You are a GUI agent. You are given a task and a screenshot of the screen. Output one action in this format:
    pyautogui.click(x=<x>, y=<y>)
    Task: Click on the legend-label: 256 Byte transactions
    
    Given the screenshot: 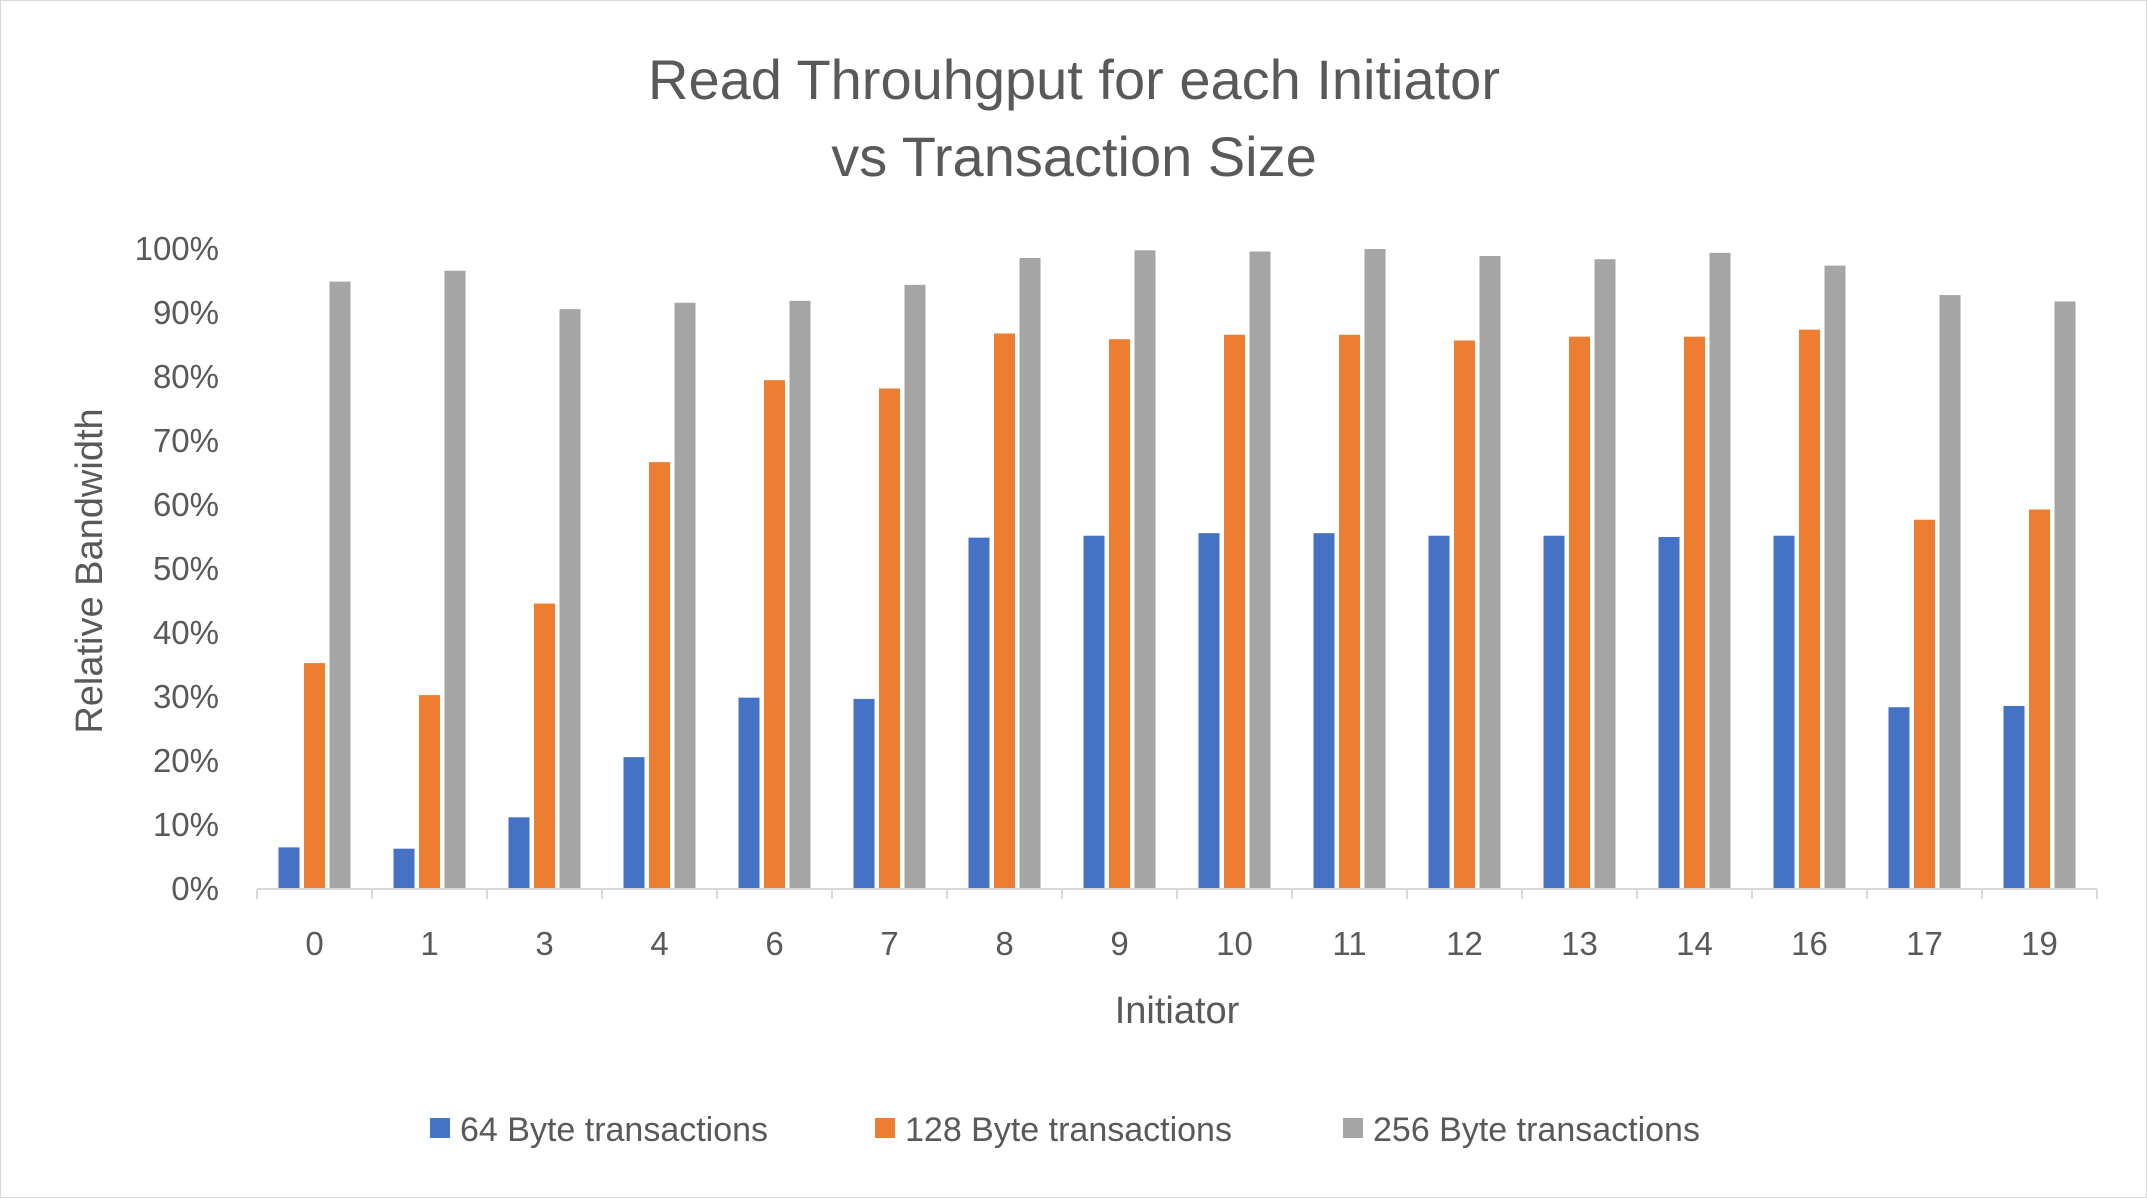 What is the action you would take?
    pyautogui.click(x=1536, y=1130)
    